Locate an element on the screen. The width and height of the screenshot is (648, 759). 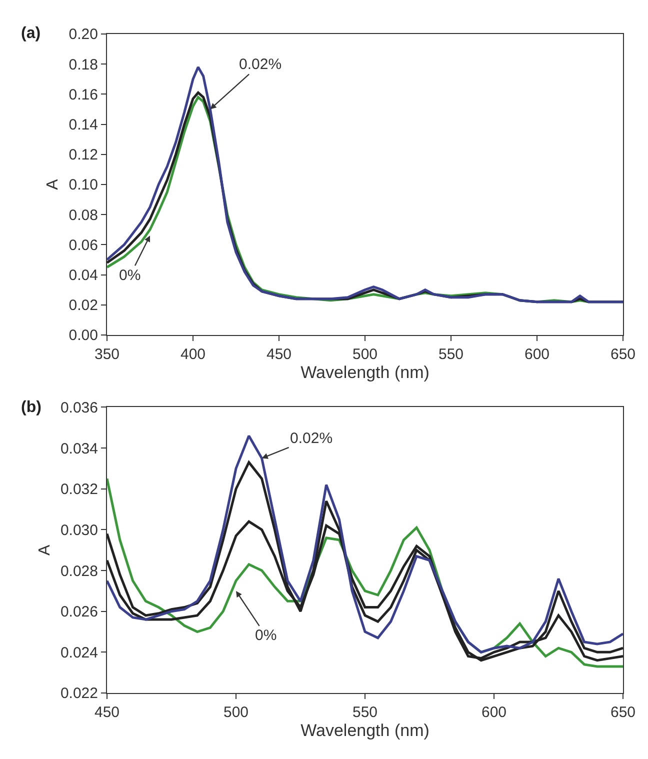
y-tick-label: 0.04 is located at coordinates (83, 275).